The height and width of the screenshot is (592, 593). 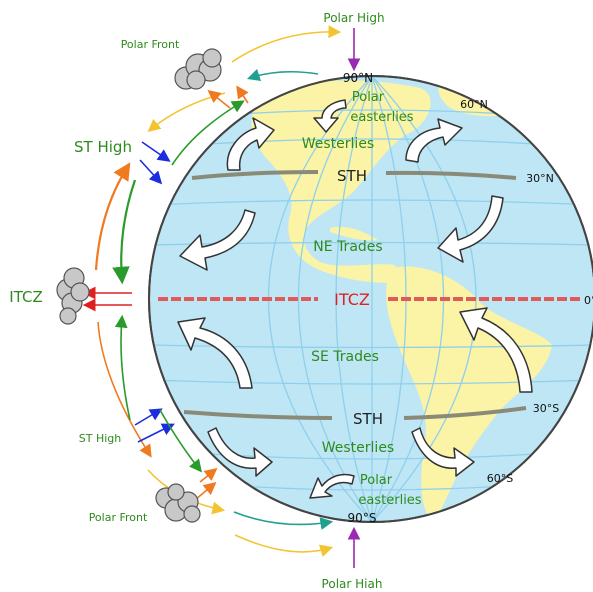 I want to click on caribbean-islands, so click(x=354, y=233).